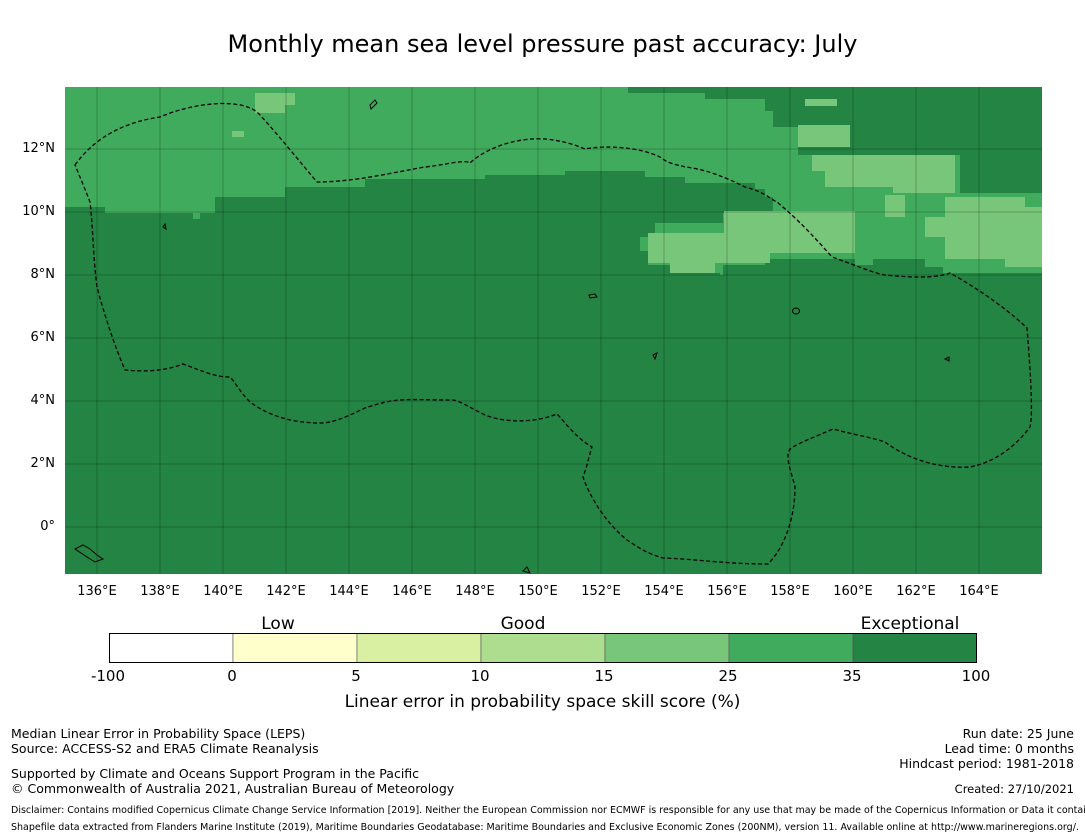 The height and width of the screenshot is (839, 1085). I want to click on lon-label-142e: 142°E, so click(286, 591).